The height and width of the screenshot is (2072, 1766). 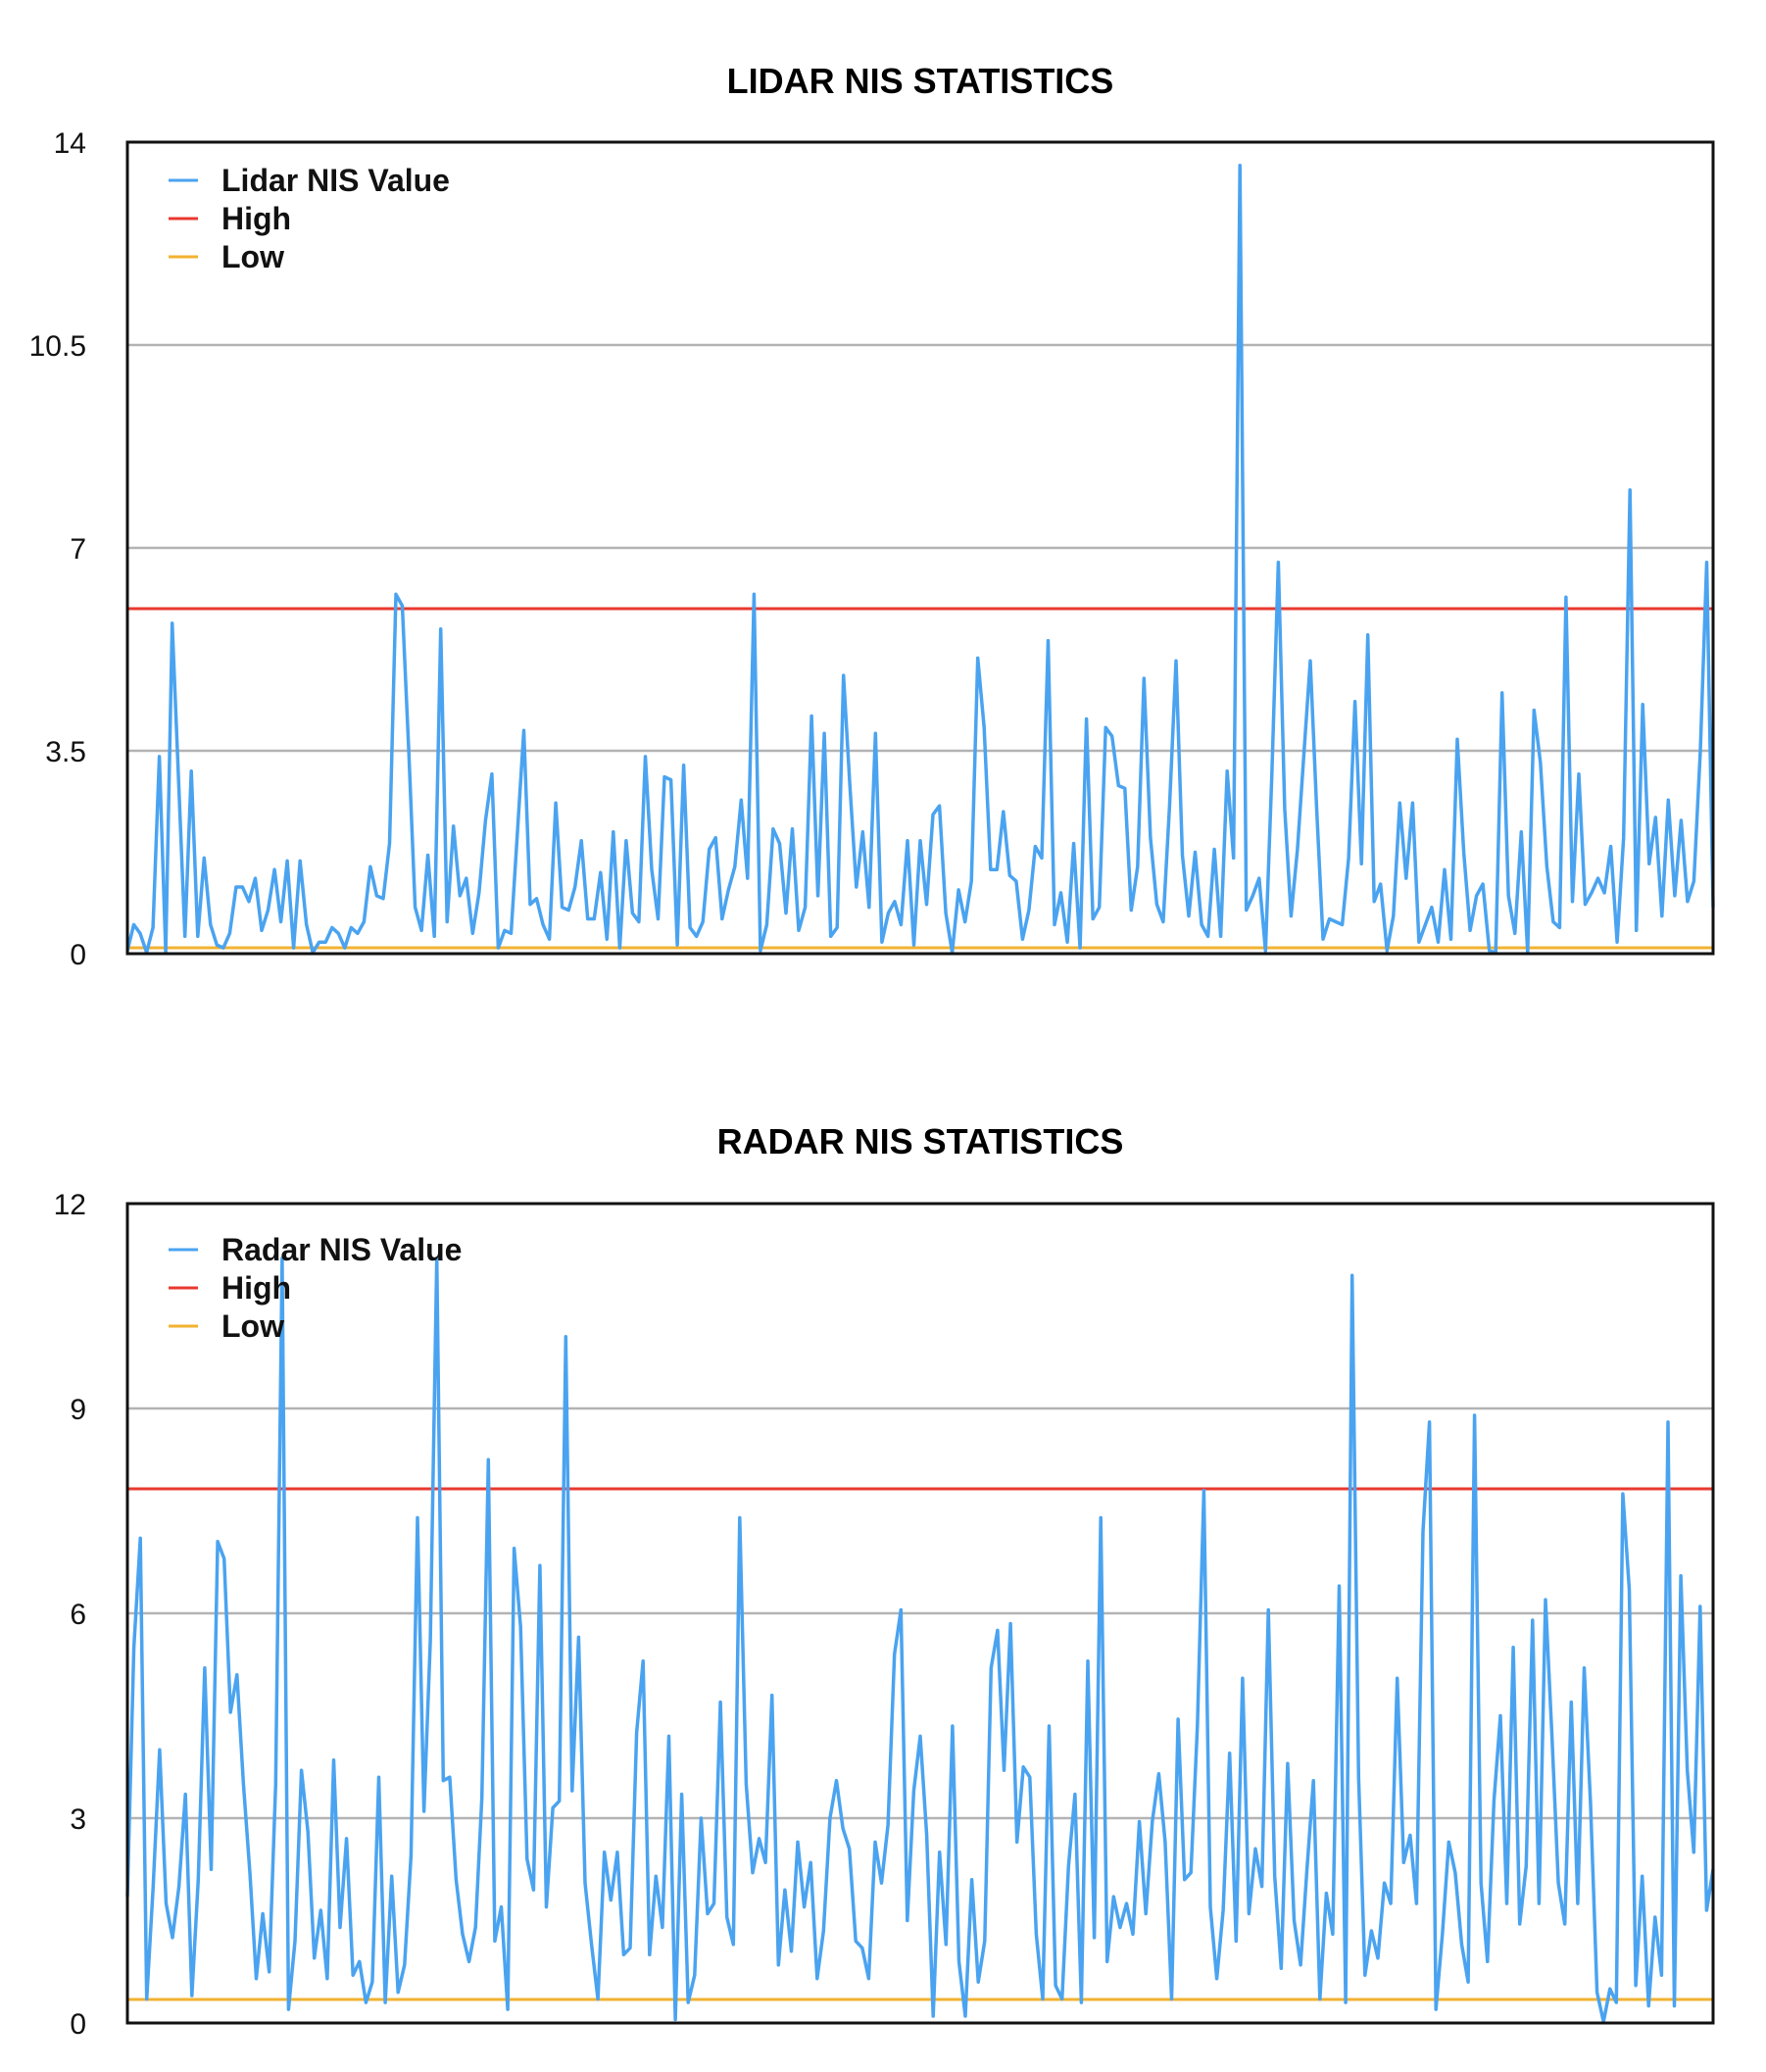 What do you see at coordinates (78, 955) in the screenshot?
I see `lidar-y-tick-label: 0` at bounding box center [78, 955].